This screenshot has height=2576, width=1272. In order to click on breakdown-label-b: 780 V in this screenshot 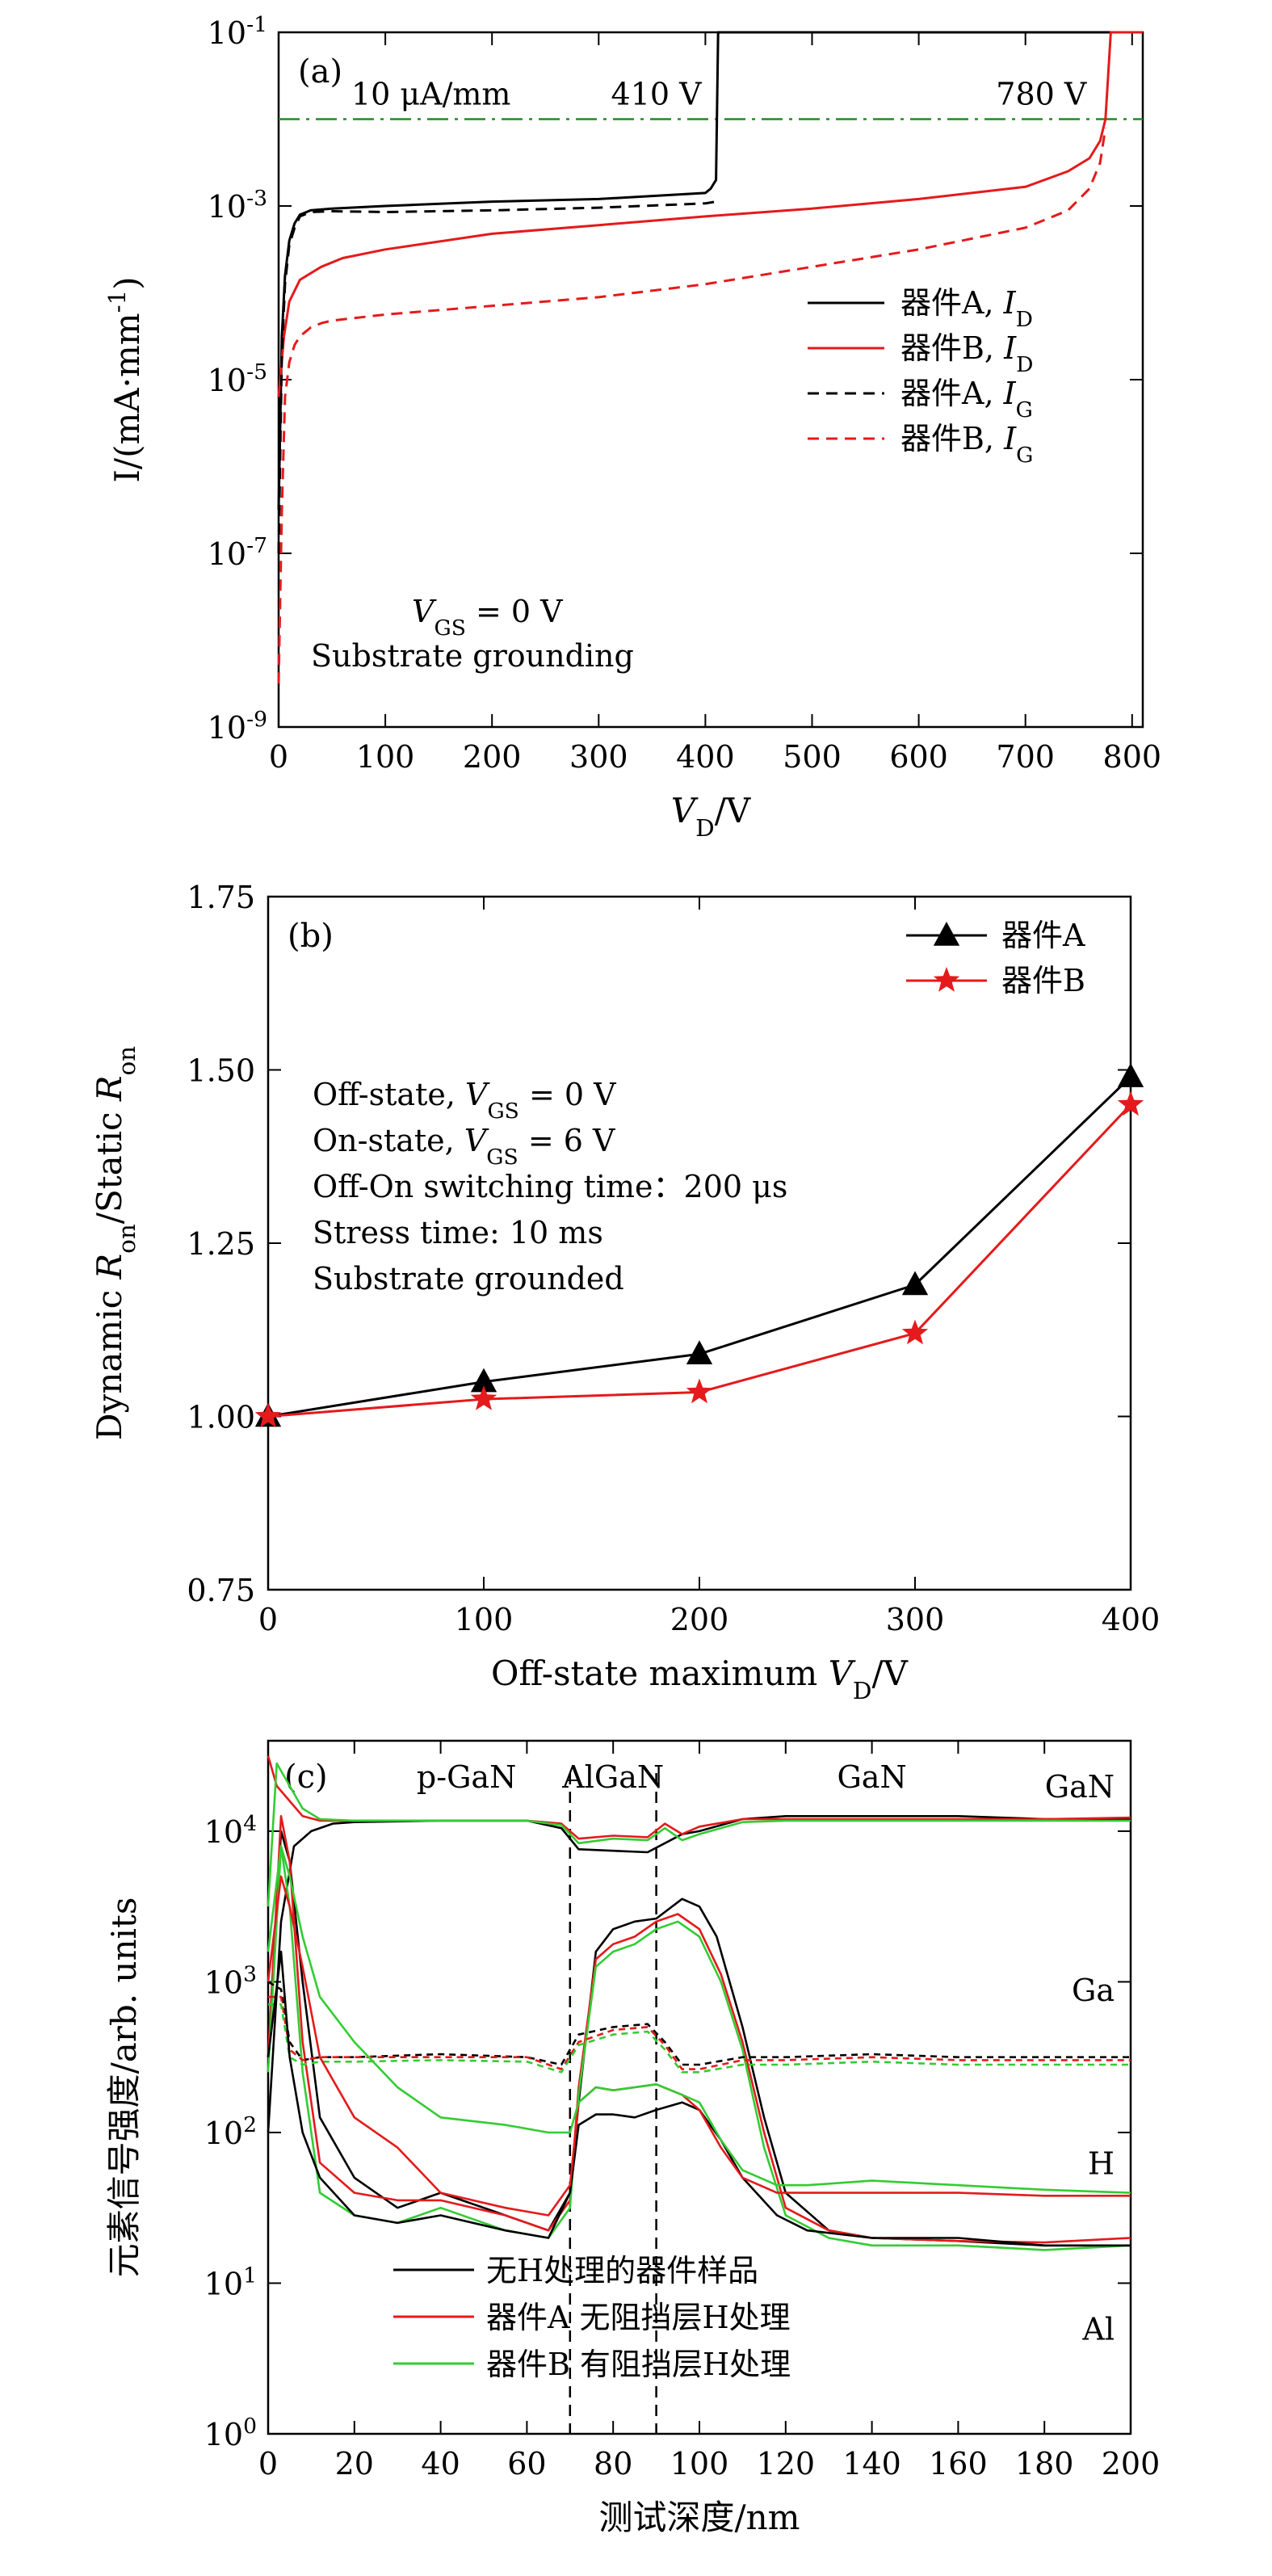, I will do `click(1041, 94)`.